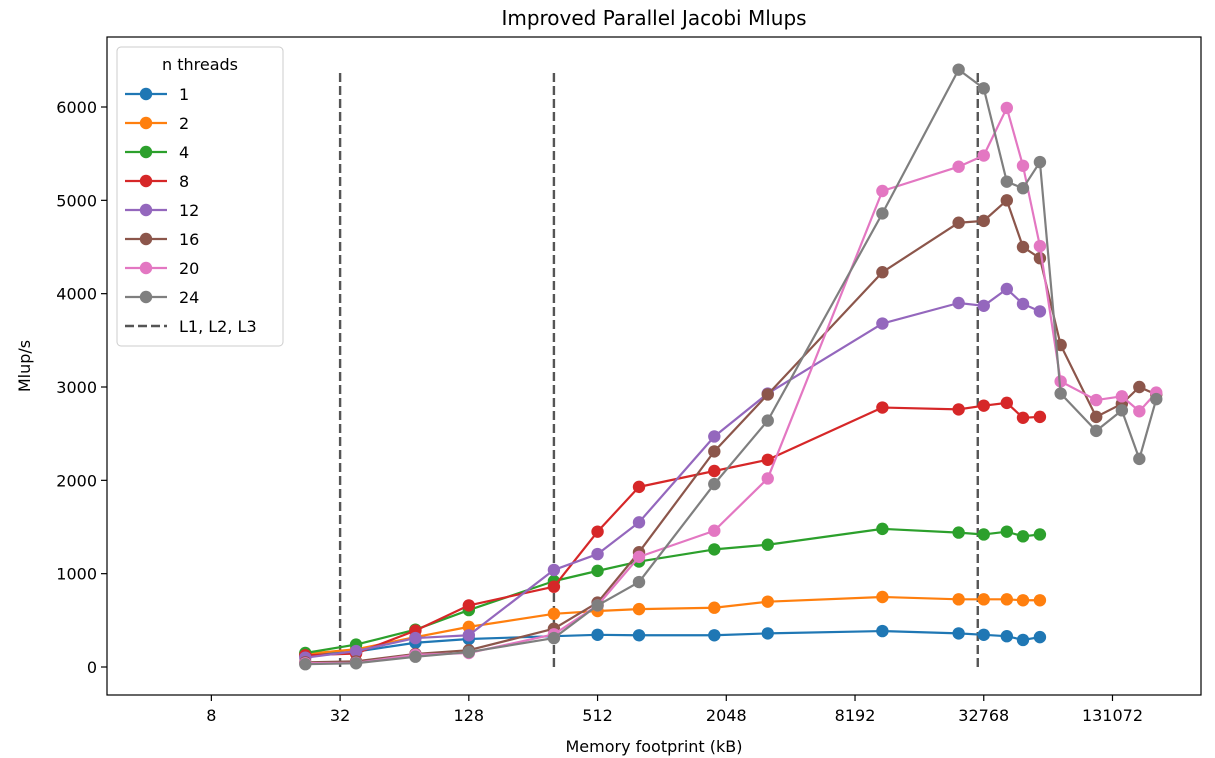 This screenshot has height=758, width=1215. Describe the element at coordinates (218, 326) in the screenshot. I see `legend-label-reference: L1, L2, L3` at that location.